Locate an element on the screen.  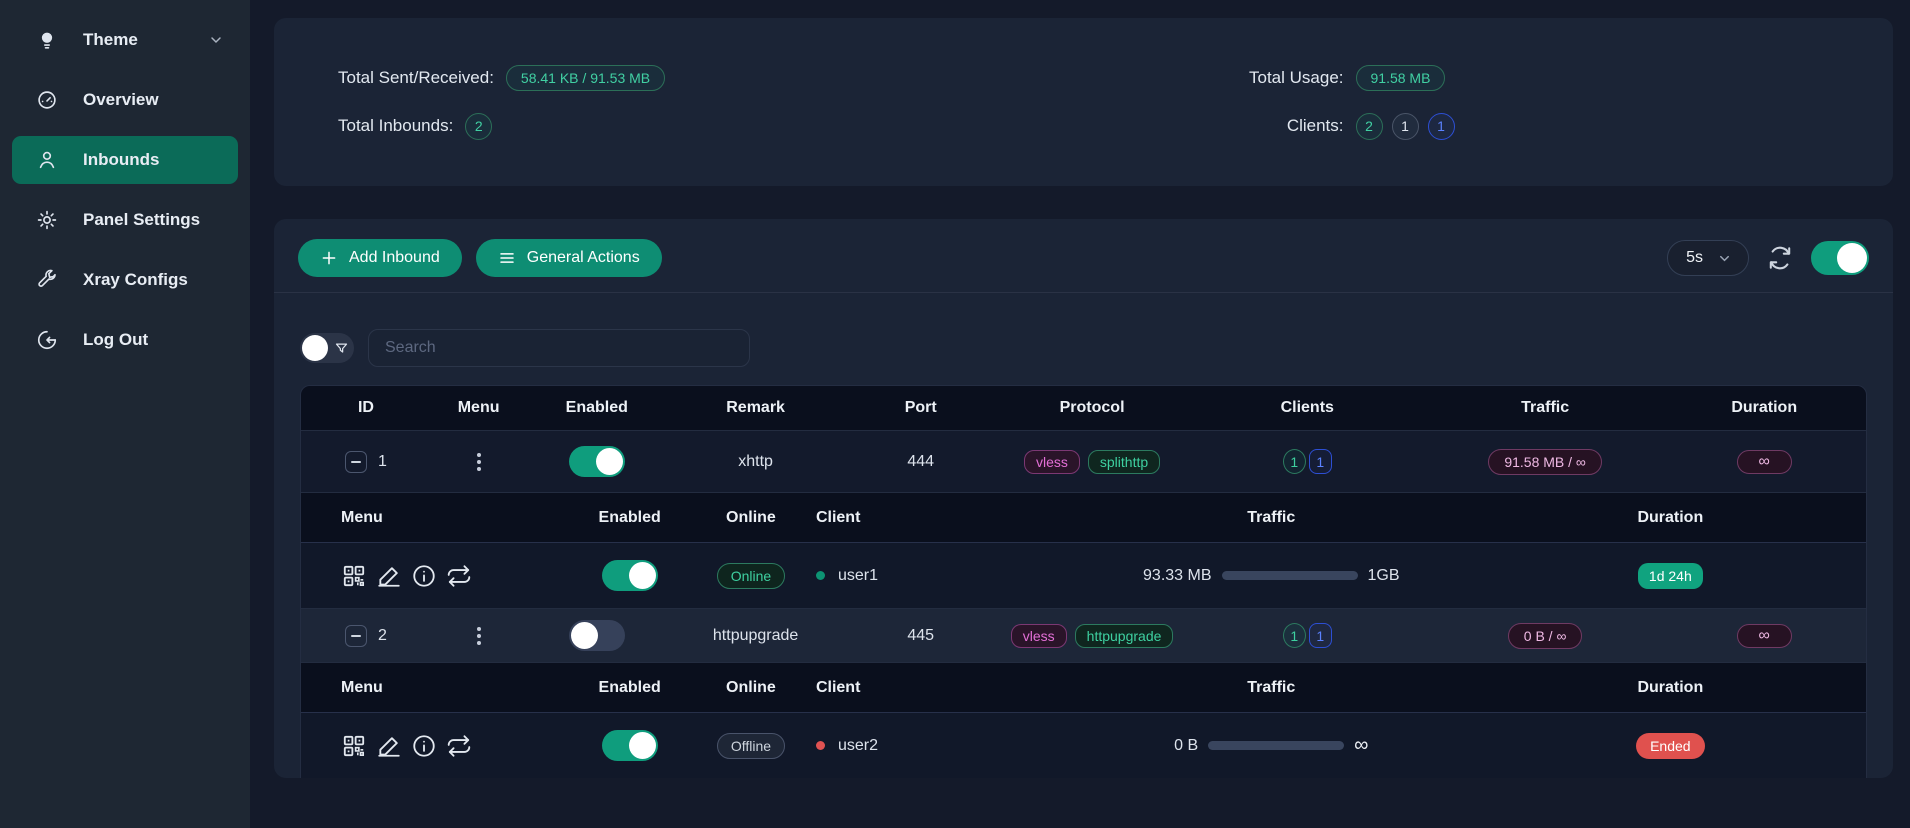
remark-cell: xhttp is located at coordinates (755, 461).